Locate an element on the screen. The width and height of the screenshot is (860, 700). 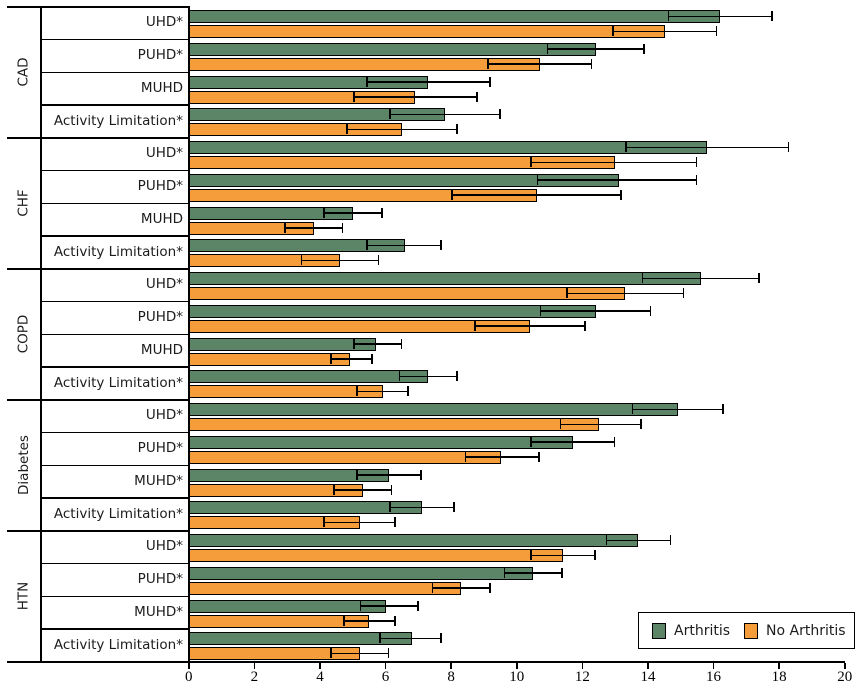
x-tick-label: 12 is located at coordinates (582, 677).